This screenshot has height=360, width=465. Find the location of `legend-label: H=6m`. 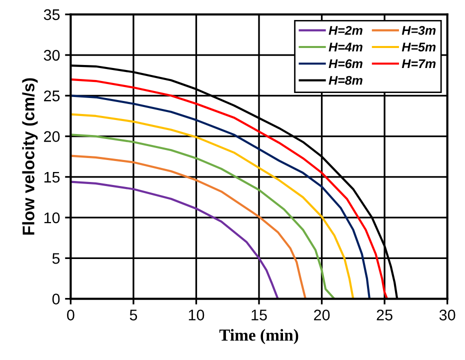

legend-label: H=6m is located at coordinates (345, 63).